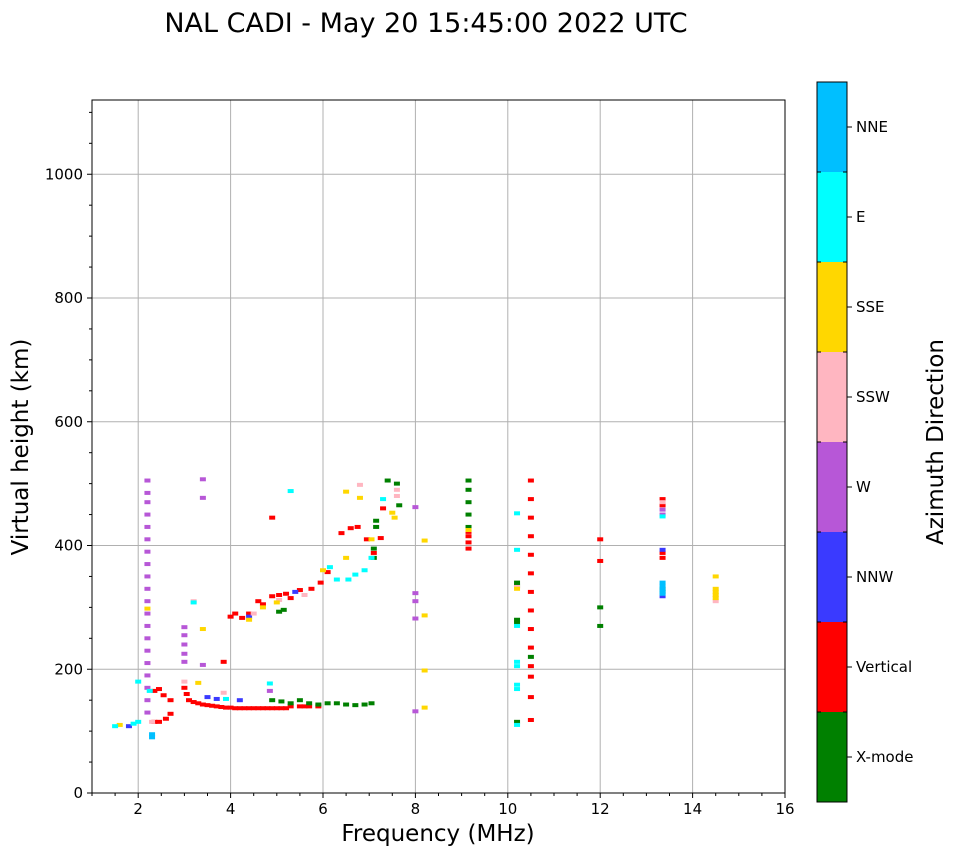 The width and height of the screenshot is (958, 857). Describe the element at coordinates (884, 757) in the screenshot. I see `colorbar-category-label: X-mode` at that location.